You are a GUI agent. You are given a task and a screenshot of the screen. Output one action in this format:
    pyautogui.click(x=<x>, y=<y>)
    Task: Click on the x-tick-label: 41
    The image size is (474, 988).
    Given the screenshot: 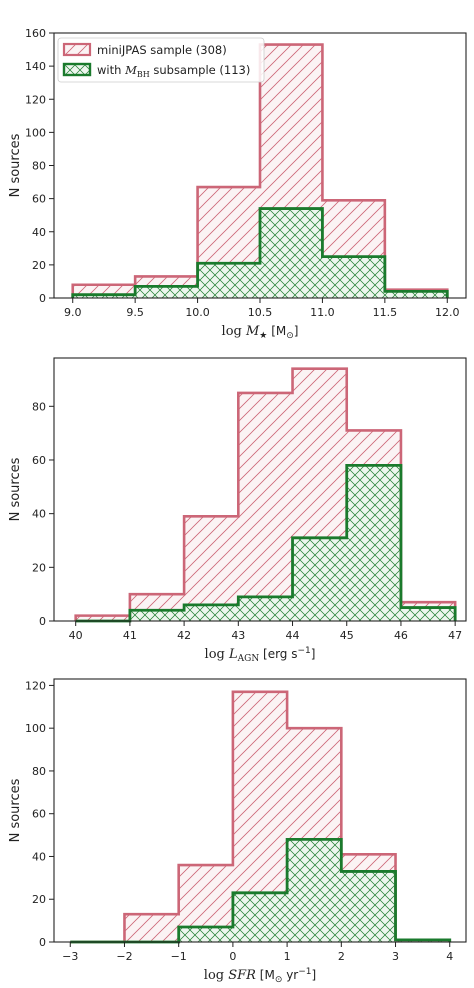 What is the action you would take?
    pyautogui.click(x=130, y=635)
    